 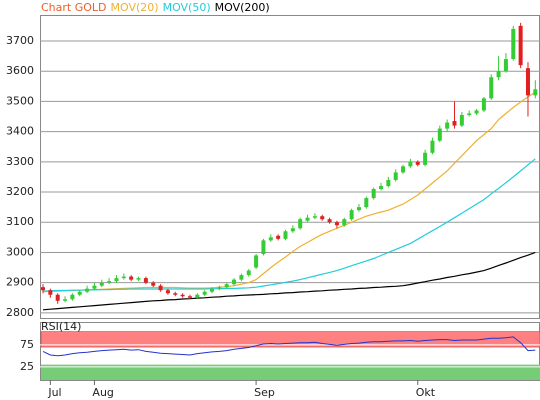 What do you see at coordinates (20, 161) in the screenshot?
I see `y-tick-label: 3300` at bounding box center [20, 161].